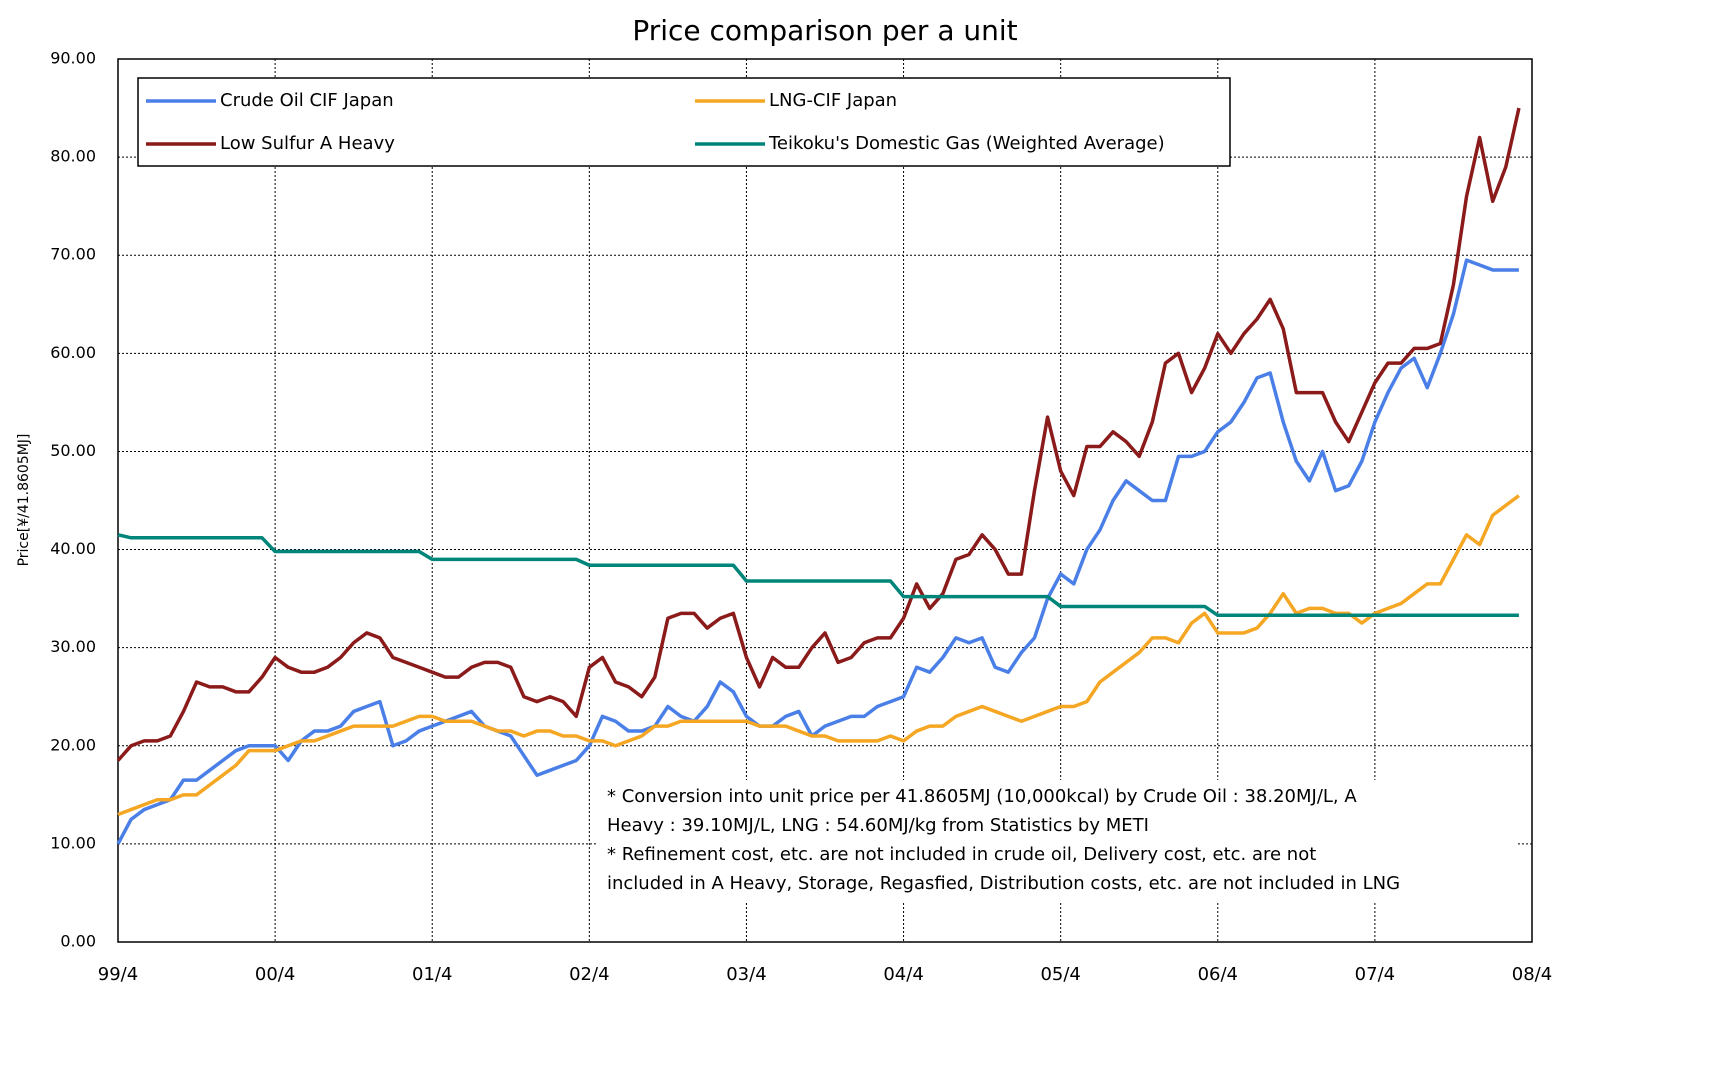 The height and width of the screenshot is (1079, 1710). I want to click on x-tick-label: 07/4, so click(1375, 974).